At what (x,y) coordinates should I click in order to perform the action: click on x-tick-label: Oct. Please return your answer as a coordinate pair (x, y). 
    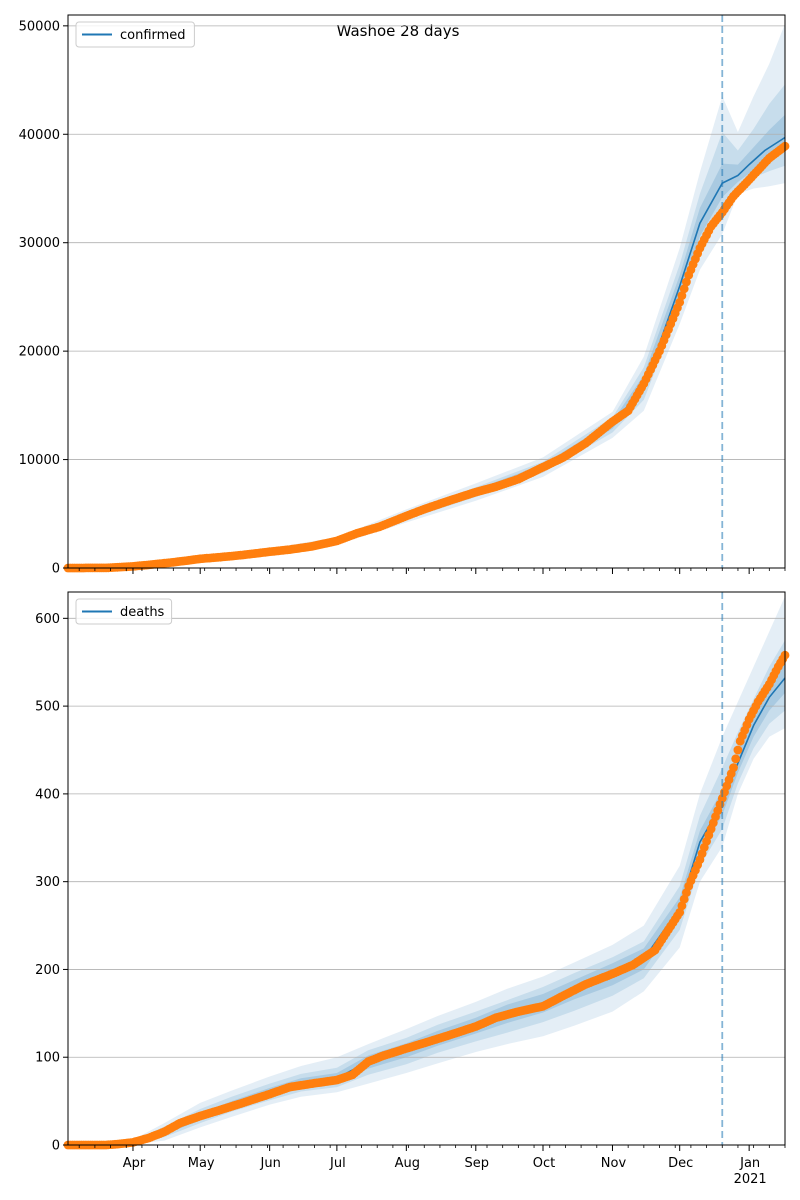
    Looking at the image, I should click on (544, 1163).